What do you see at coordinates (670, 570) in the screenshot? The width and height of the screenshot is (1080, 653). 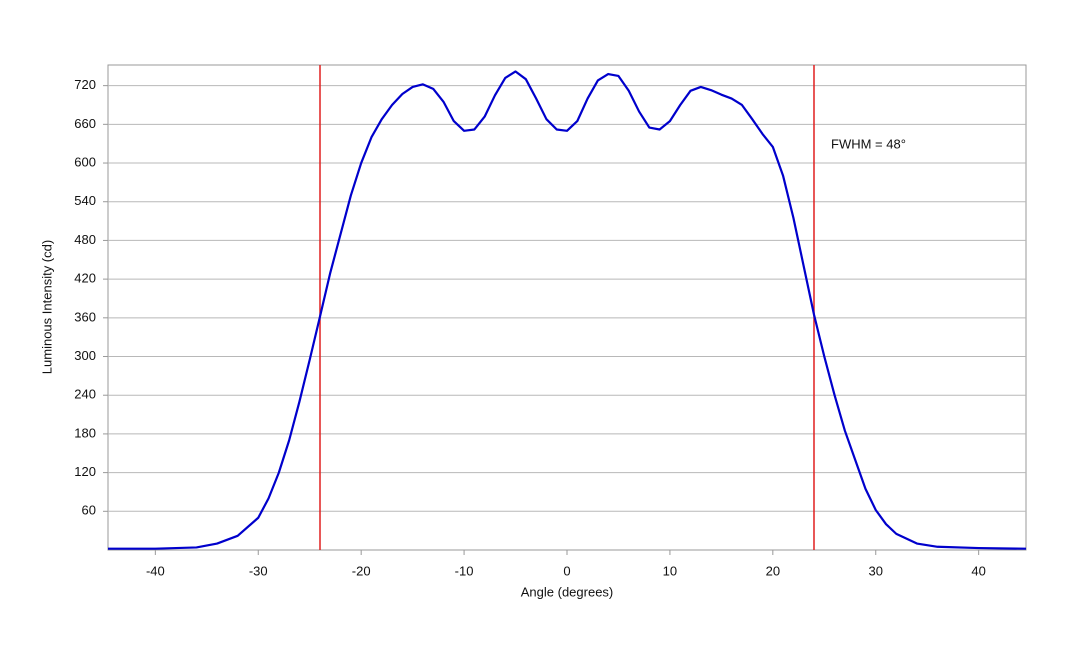 I see `x-tick-label: 10` at bounding box center [670, 570].